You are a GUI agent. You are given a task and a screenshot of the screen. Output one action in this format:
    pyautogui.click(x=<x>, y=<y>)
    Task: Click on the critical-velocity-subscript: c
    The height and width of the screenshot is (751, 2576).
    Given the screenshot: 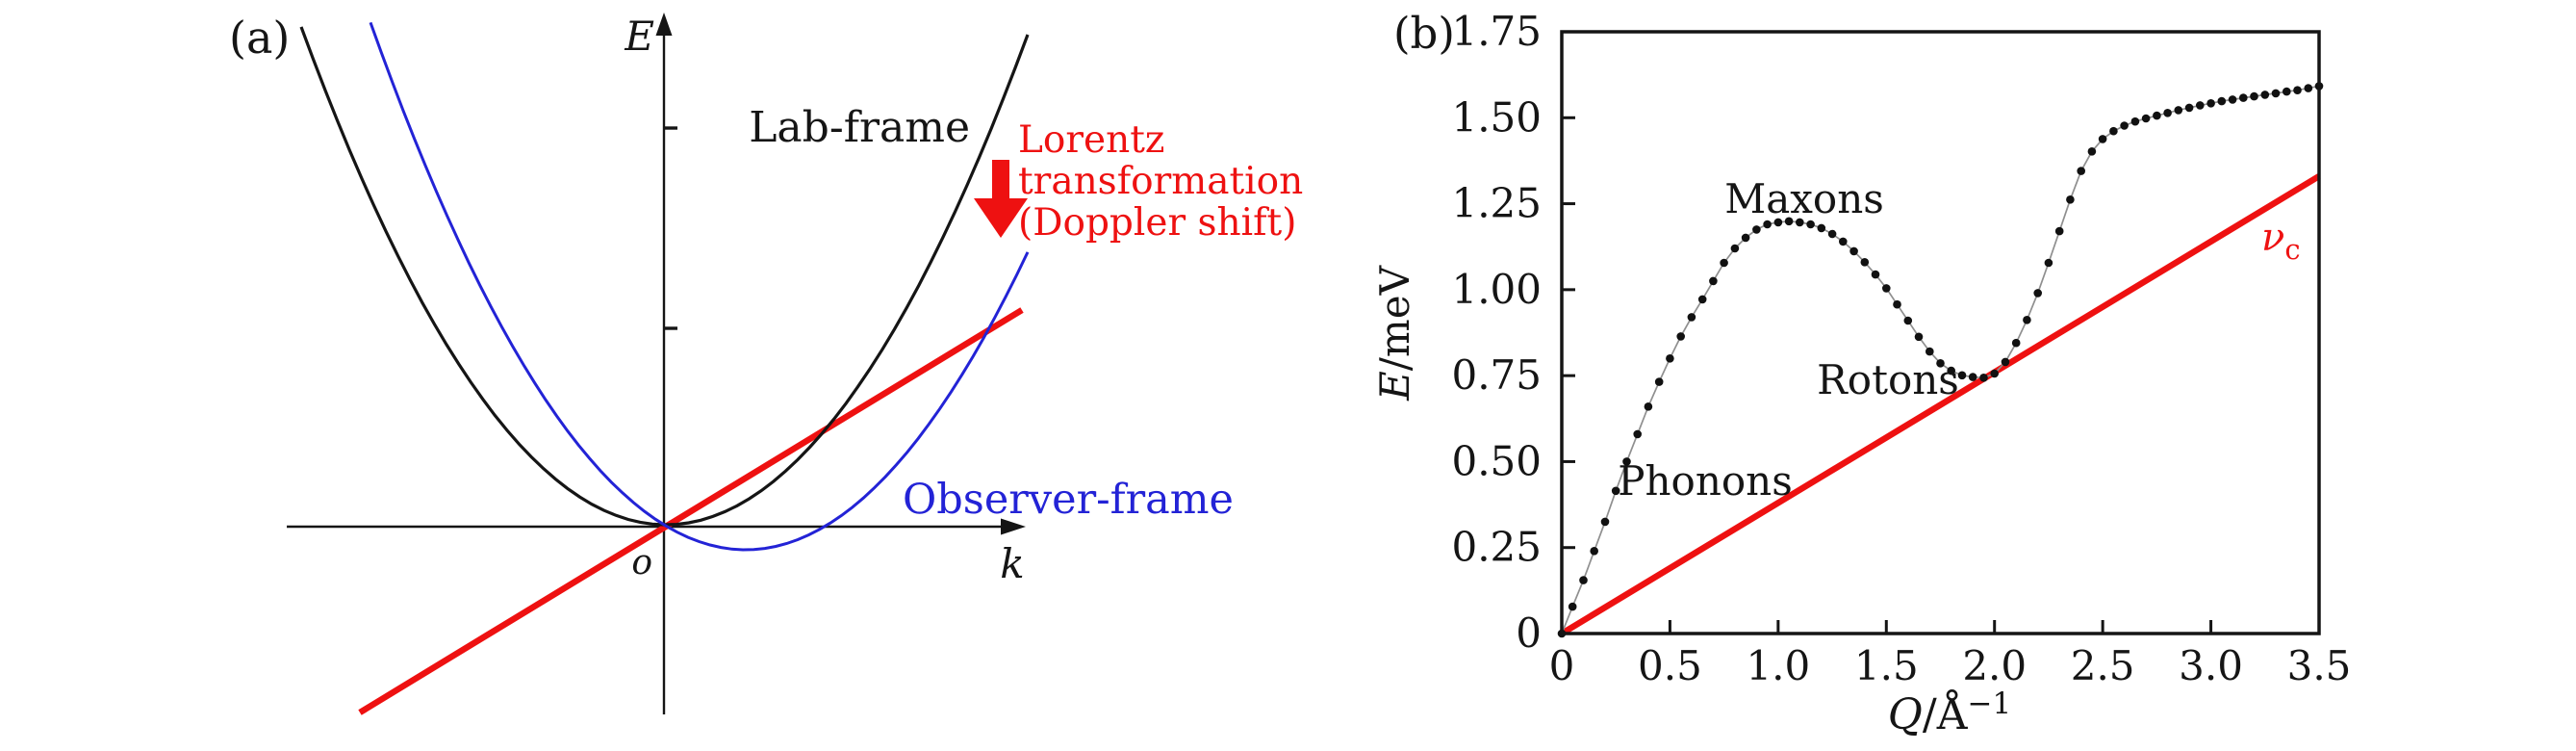 What is the action you would take?
    pyautogui.click(x=2292, y=249)
    